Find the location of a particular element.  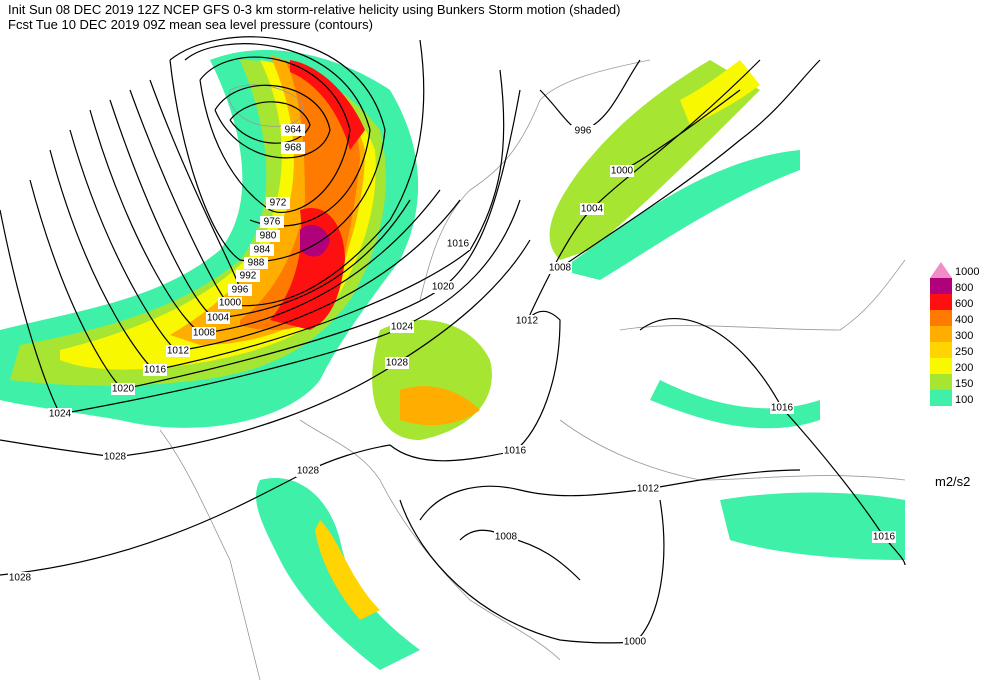

legend-label: 800 is located at coordinates (964, 288).